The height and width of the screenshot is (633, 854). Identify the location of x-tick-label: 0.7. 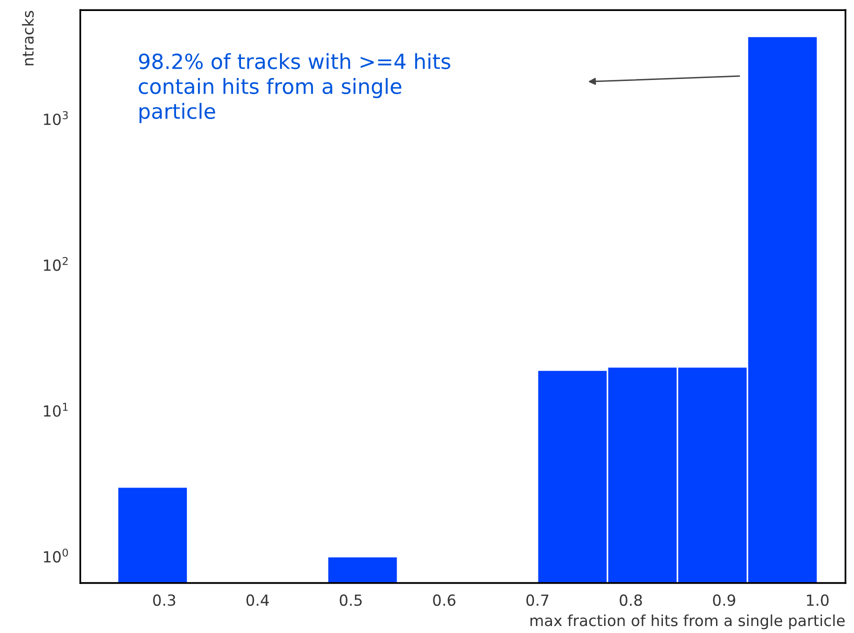
(537, 600).